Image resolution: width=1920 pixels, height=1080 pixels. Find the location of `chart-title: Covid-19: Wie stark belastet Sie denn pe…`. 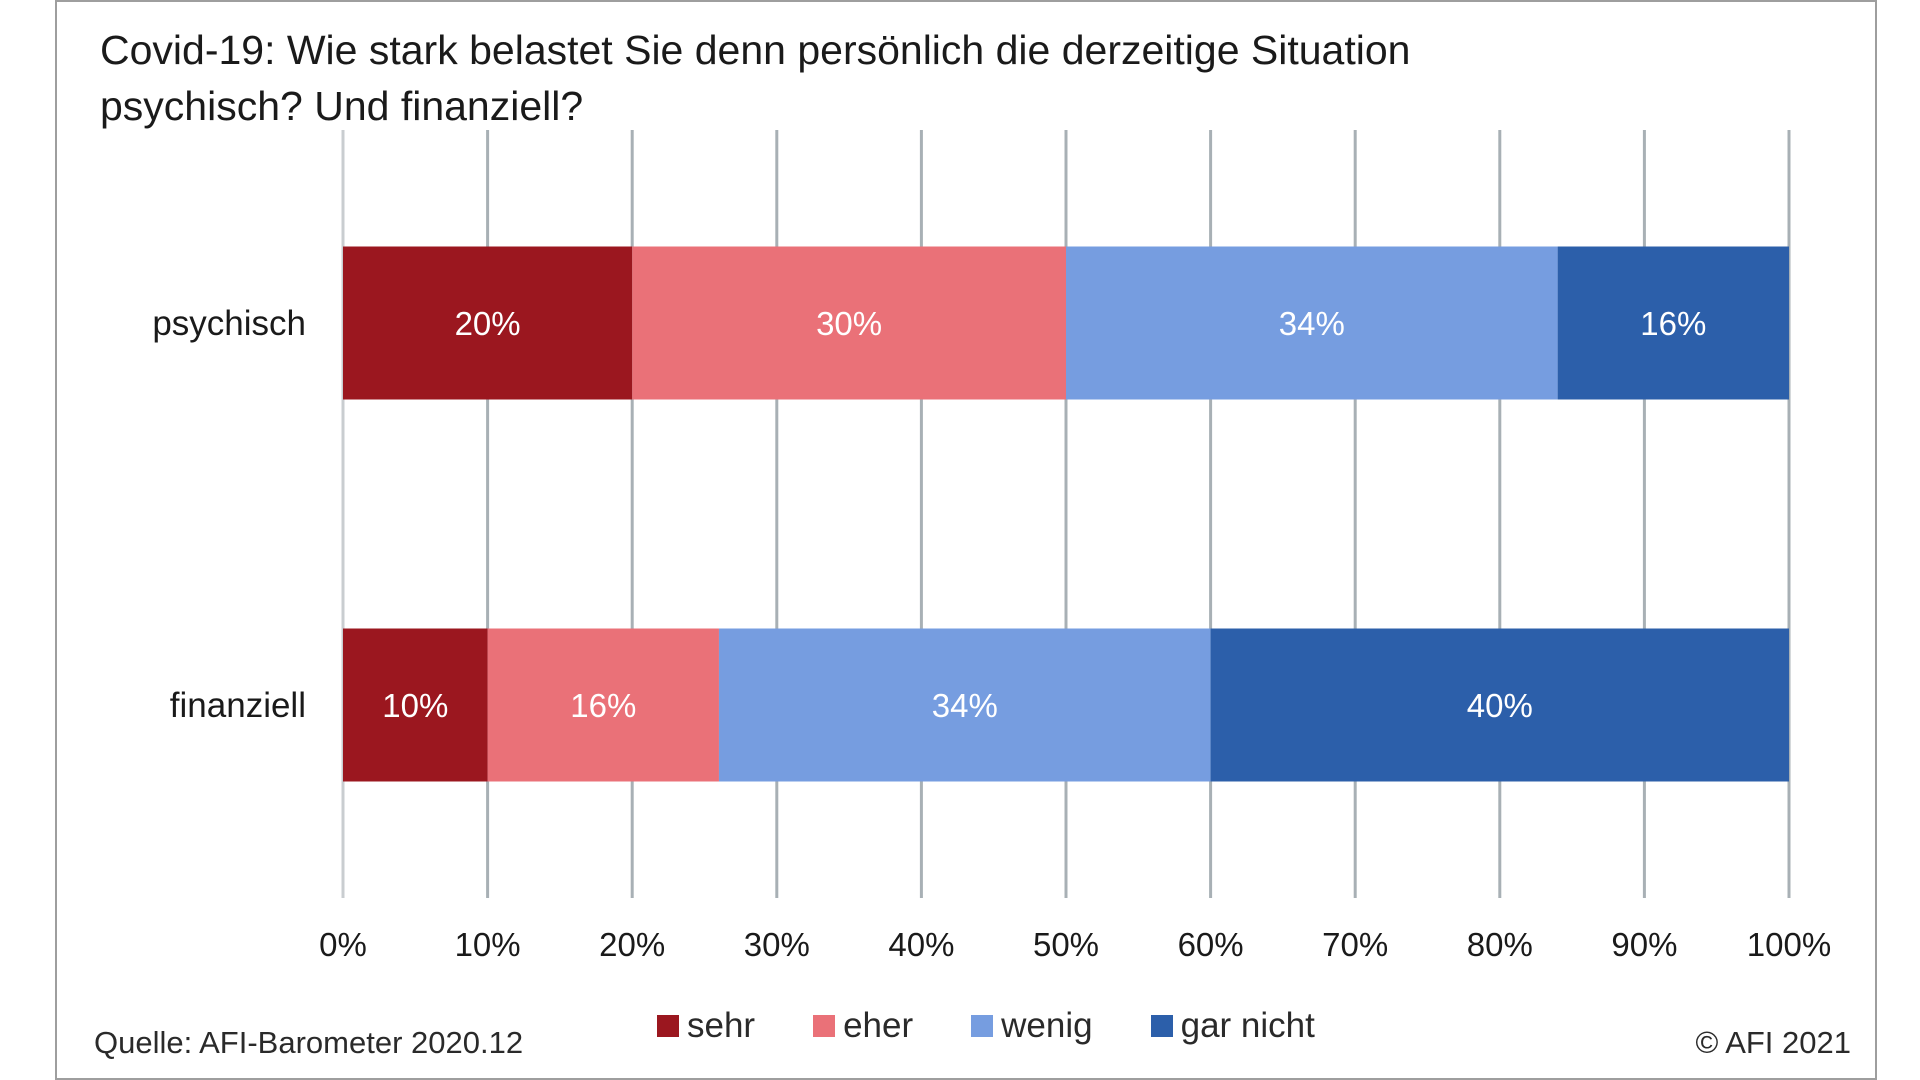

chart-title: Covid-19: Wie stark belastet Sie denn pe… is located at coordinates (755, 78).